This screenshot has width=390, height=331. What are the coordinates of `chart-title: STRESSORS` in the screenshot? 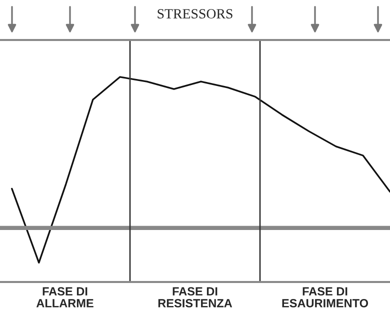 It's located at (195, 13).